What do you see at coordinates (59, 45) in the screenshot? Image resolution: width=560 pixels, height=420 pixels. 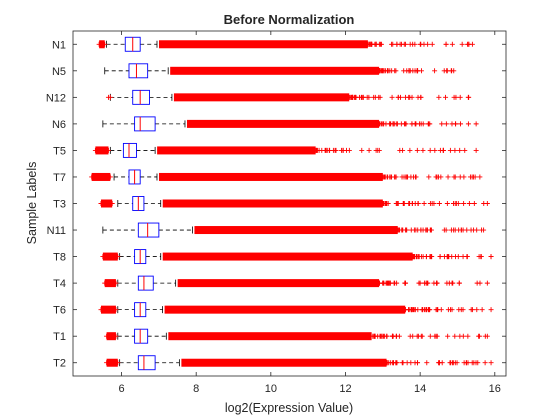 I see `y-tick-label: N1` at bounding box center [59, 45].